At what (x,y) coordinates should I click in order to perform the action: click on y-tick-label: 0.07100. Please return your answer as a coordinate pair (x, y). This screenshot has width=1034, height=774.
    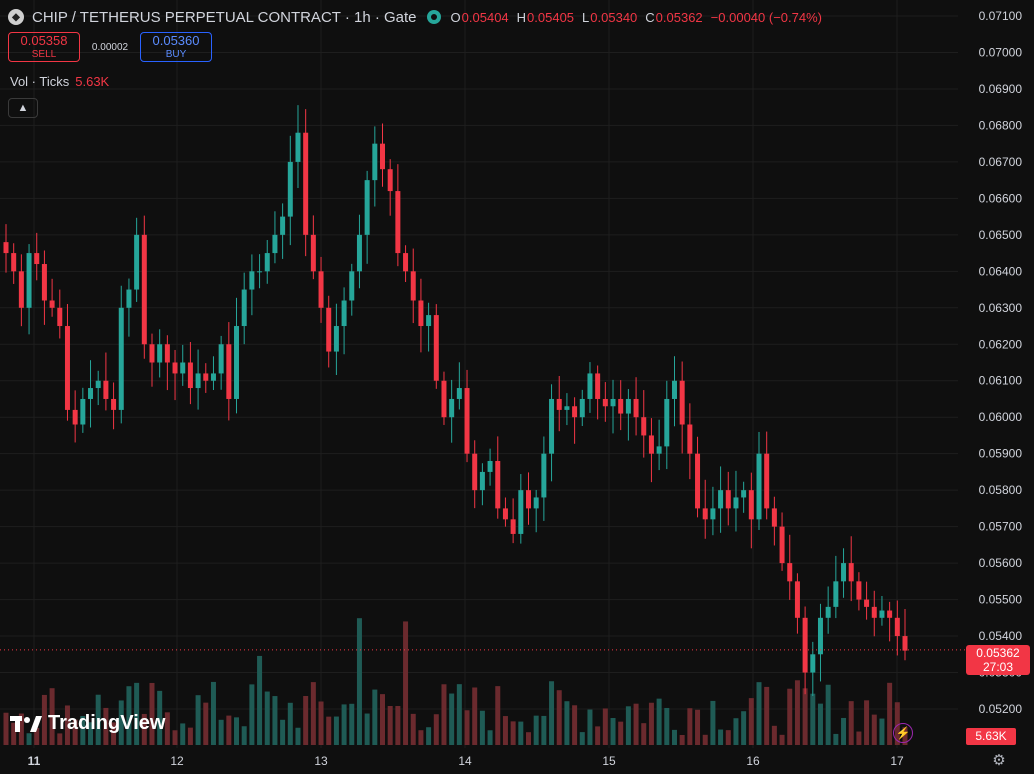
    Looking at the image, I should click on (1001, 16).